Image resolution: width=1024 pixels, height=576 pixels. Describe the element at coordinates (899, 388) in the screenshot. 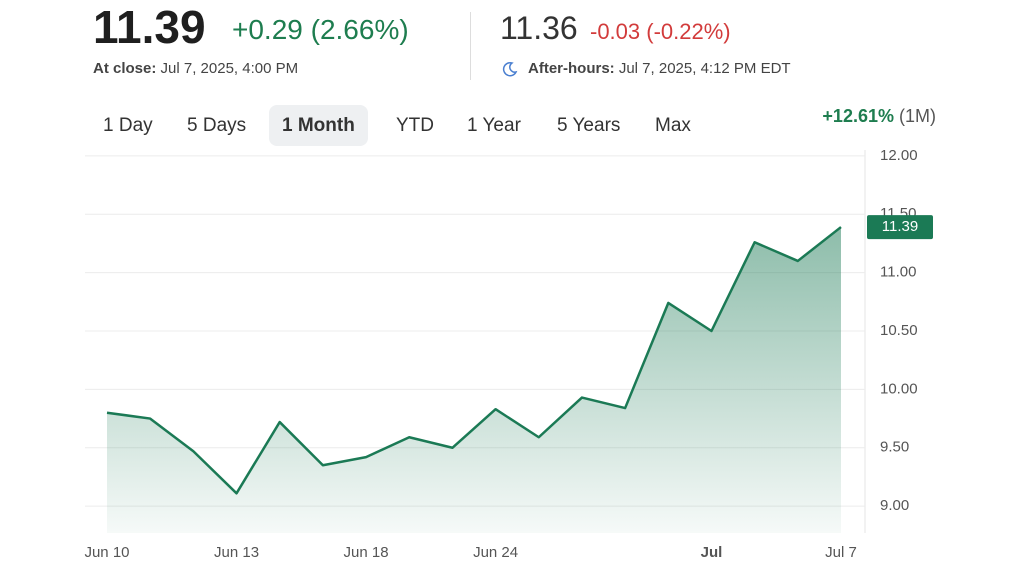

I see `y-tick-label: 10.00` at that location.